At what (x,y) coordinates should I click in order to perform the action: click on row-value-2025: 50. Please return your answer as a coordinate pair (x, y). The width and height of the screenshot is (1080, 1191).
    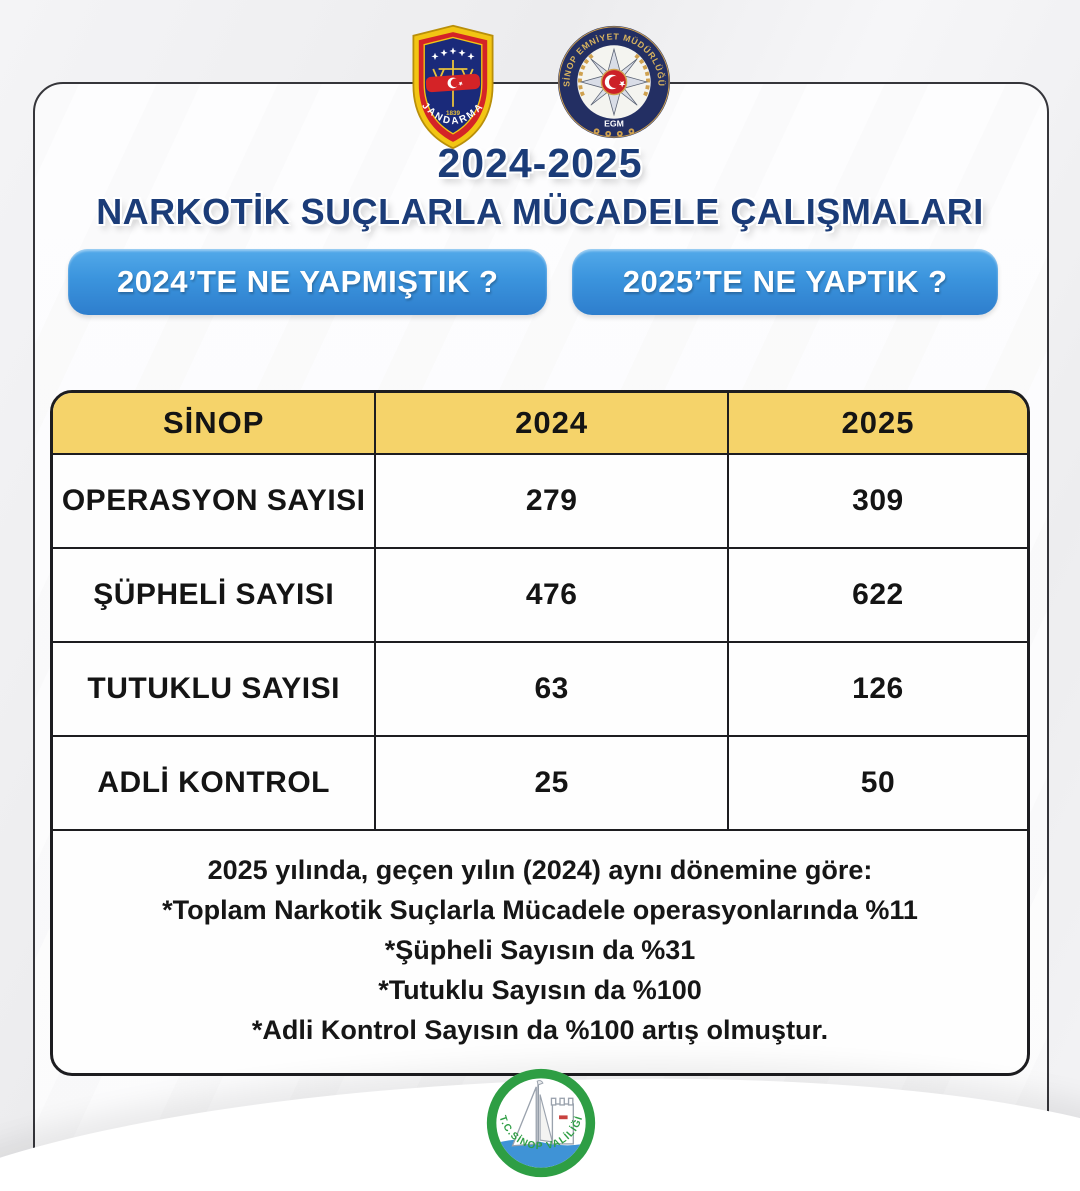
    Looking at the image, I should click on (878, 782).